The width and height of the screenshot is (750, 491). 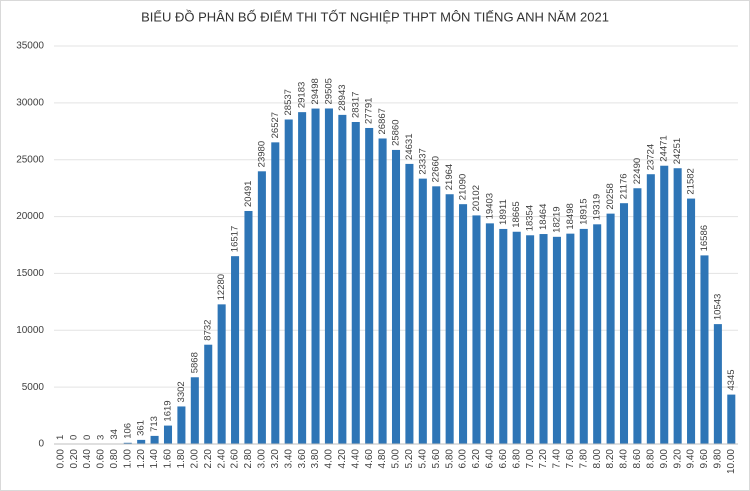 What do you see at coordinates (33, 387) in the screenshot?
I see `y-tick-label: 5000` at bounding box center [33, 387].